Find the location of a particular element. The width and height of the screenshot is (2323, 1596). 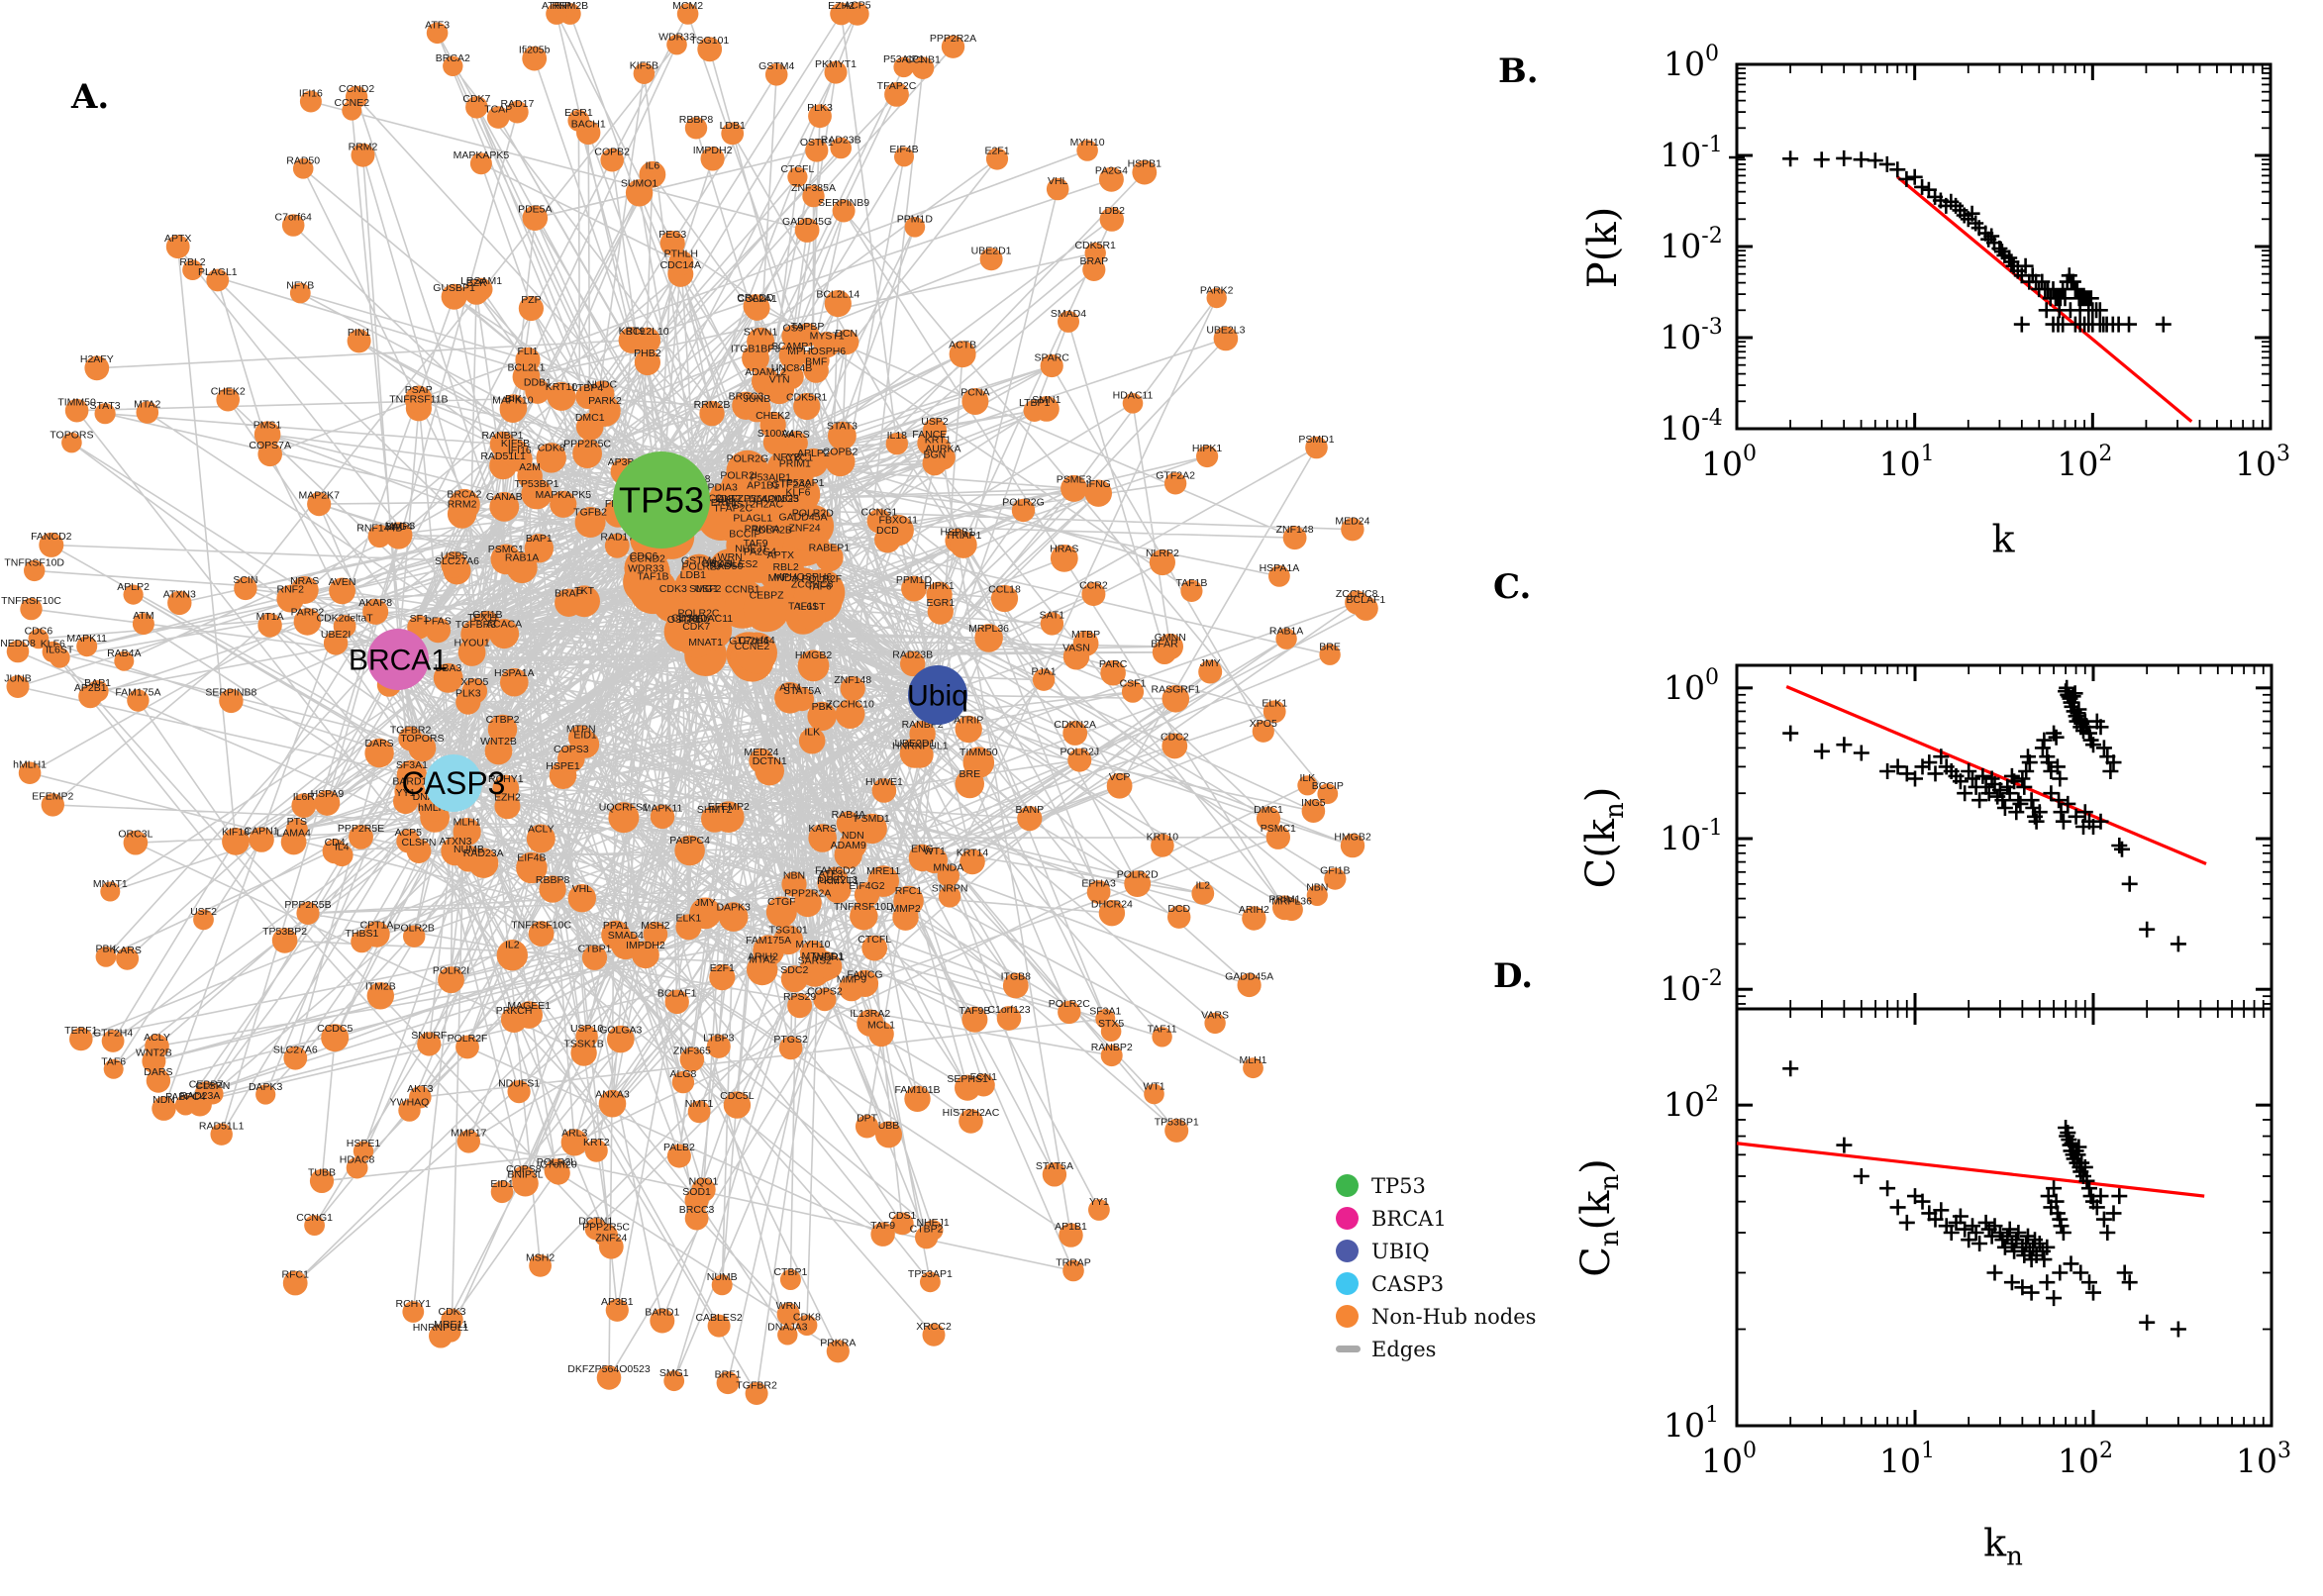

node-label: LTBP1 is located at coordinates (1034, 403).